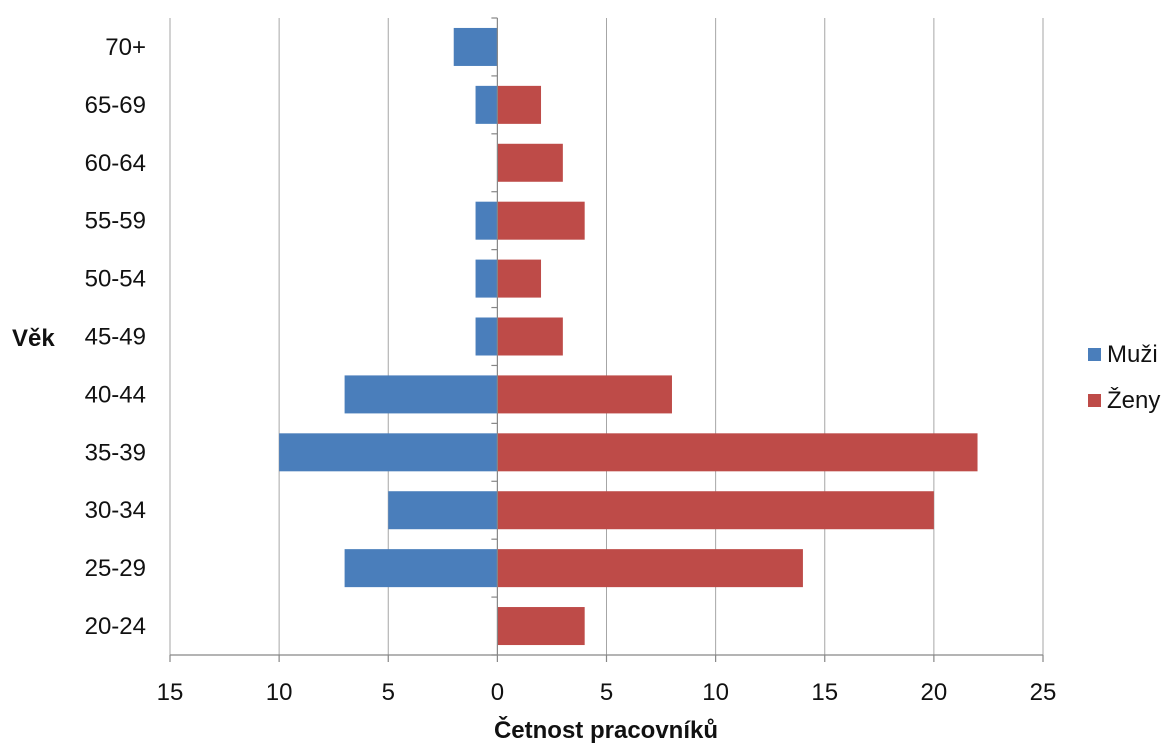  I want to click on bar-muži-30-34, so click(443, 510).